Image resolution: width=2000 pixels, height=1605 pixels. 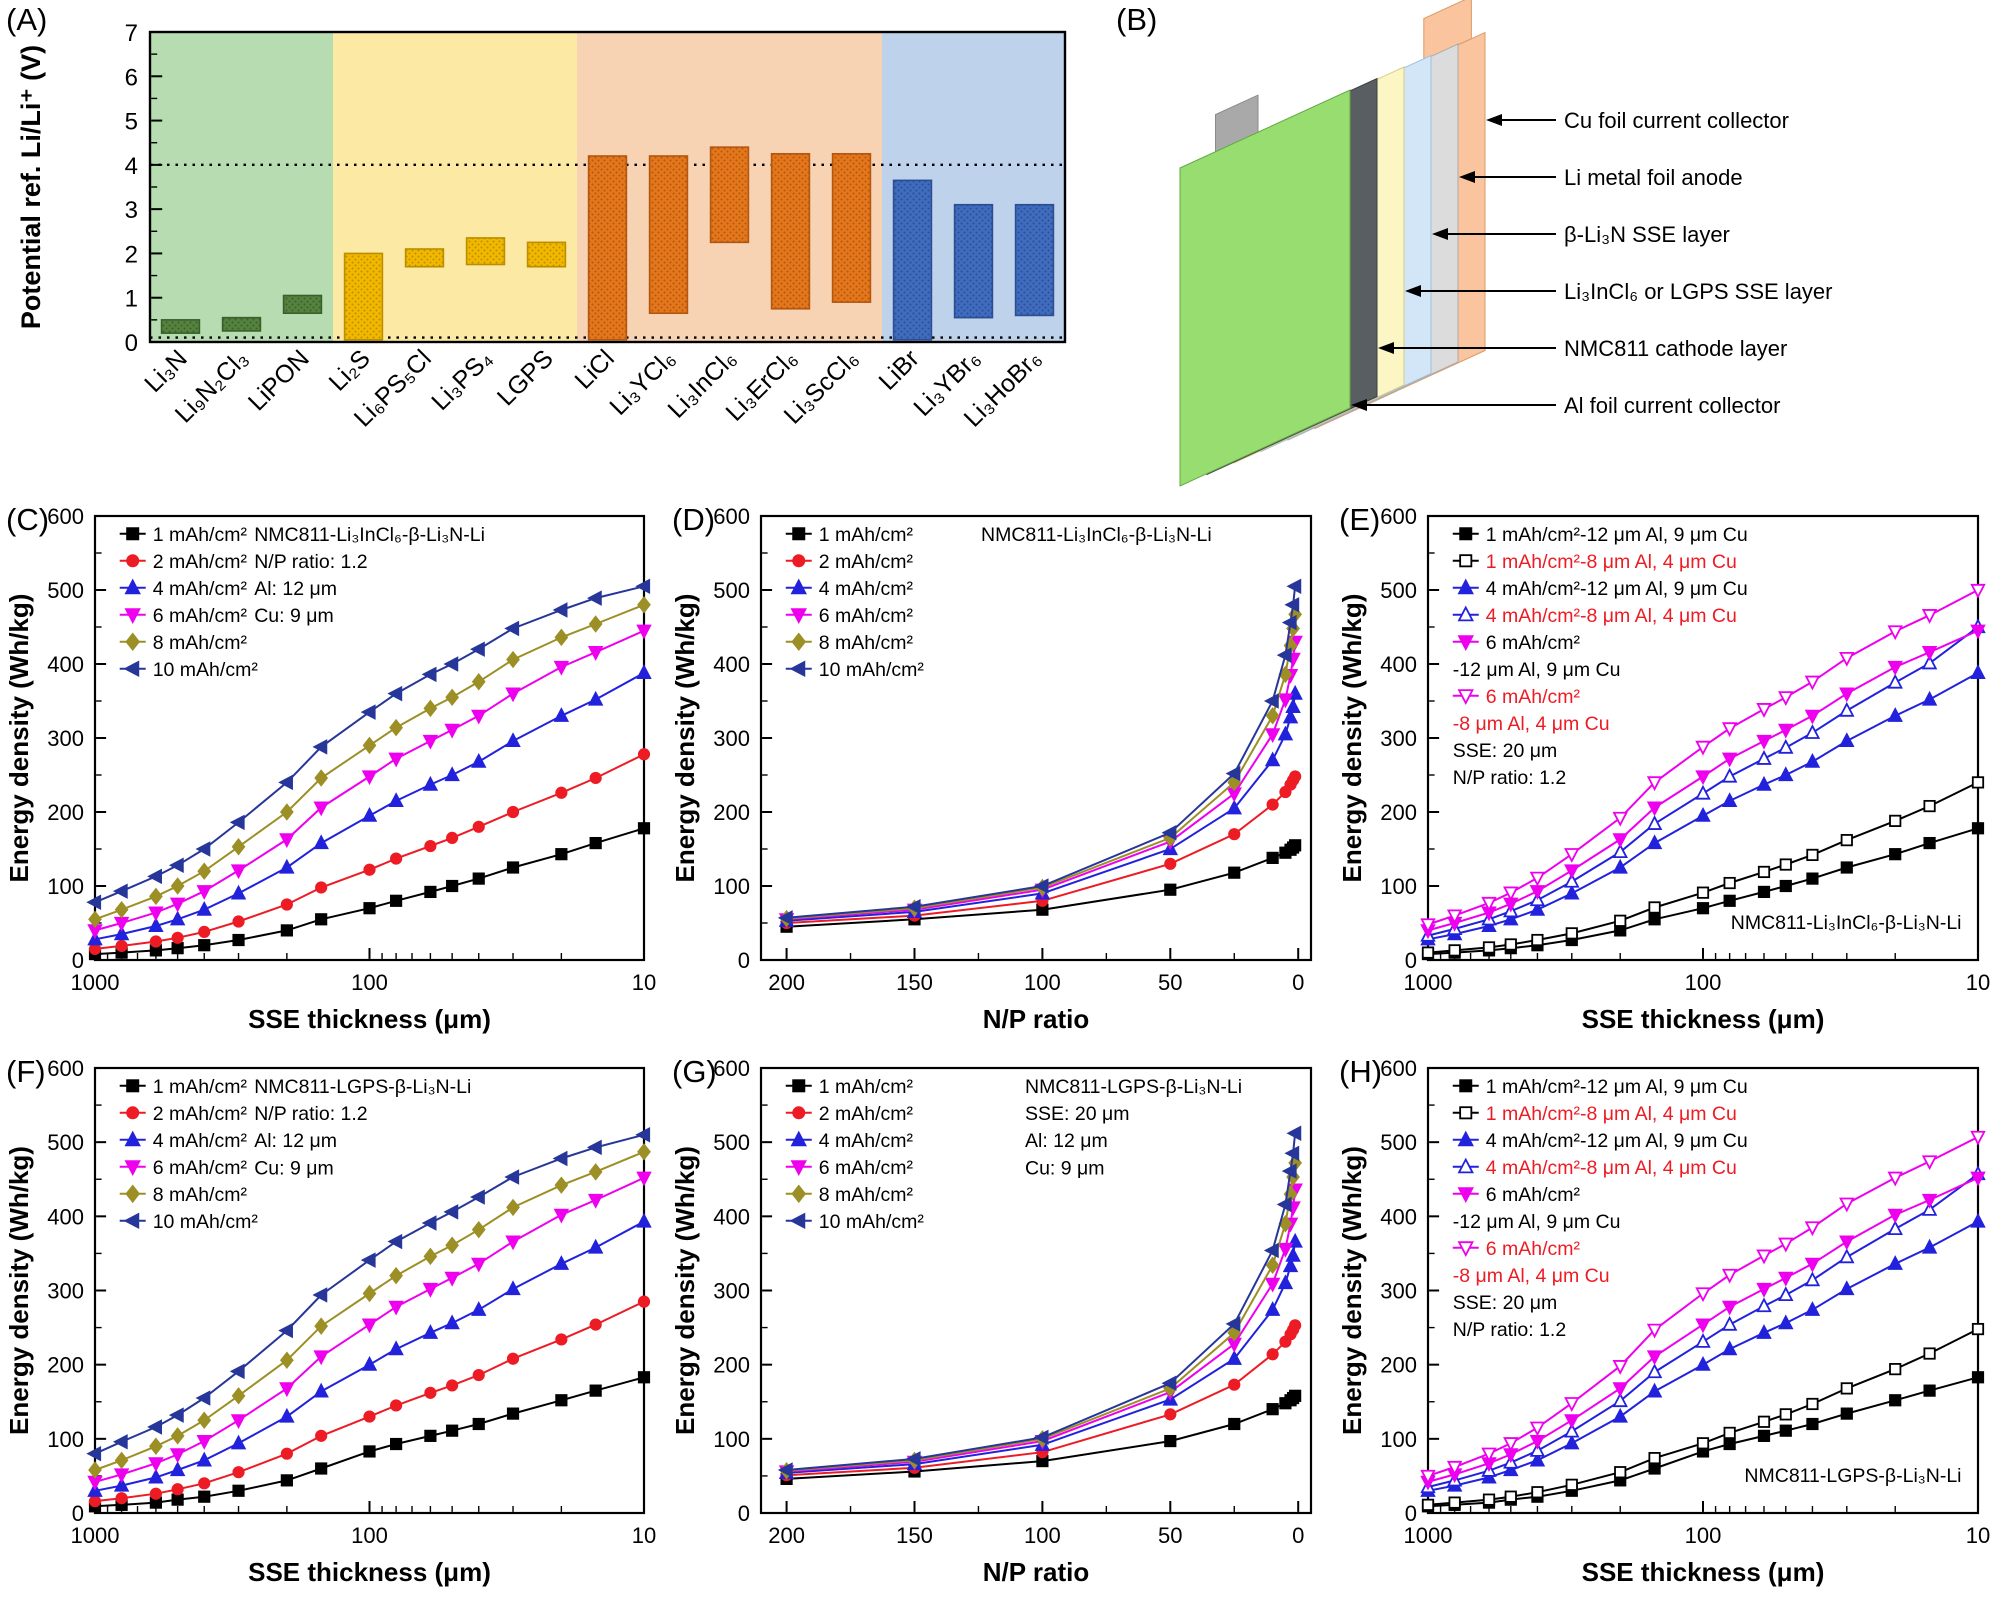 I want to click on svg-text: 150, so click(x=914, y=982).